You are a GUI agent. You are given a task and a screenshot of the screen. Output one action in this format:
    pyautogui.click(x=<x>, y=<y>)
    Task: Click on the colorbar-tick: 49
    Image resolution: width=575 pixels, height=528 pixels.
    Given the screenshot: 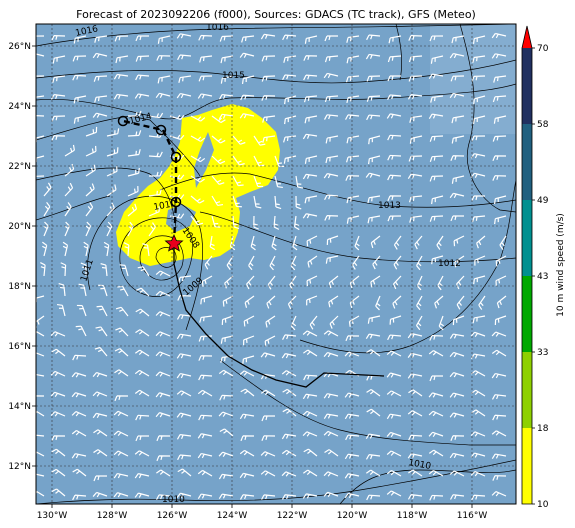 What is the action you would take?
    pyautogui.click(x=543, y=201)
    